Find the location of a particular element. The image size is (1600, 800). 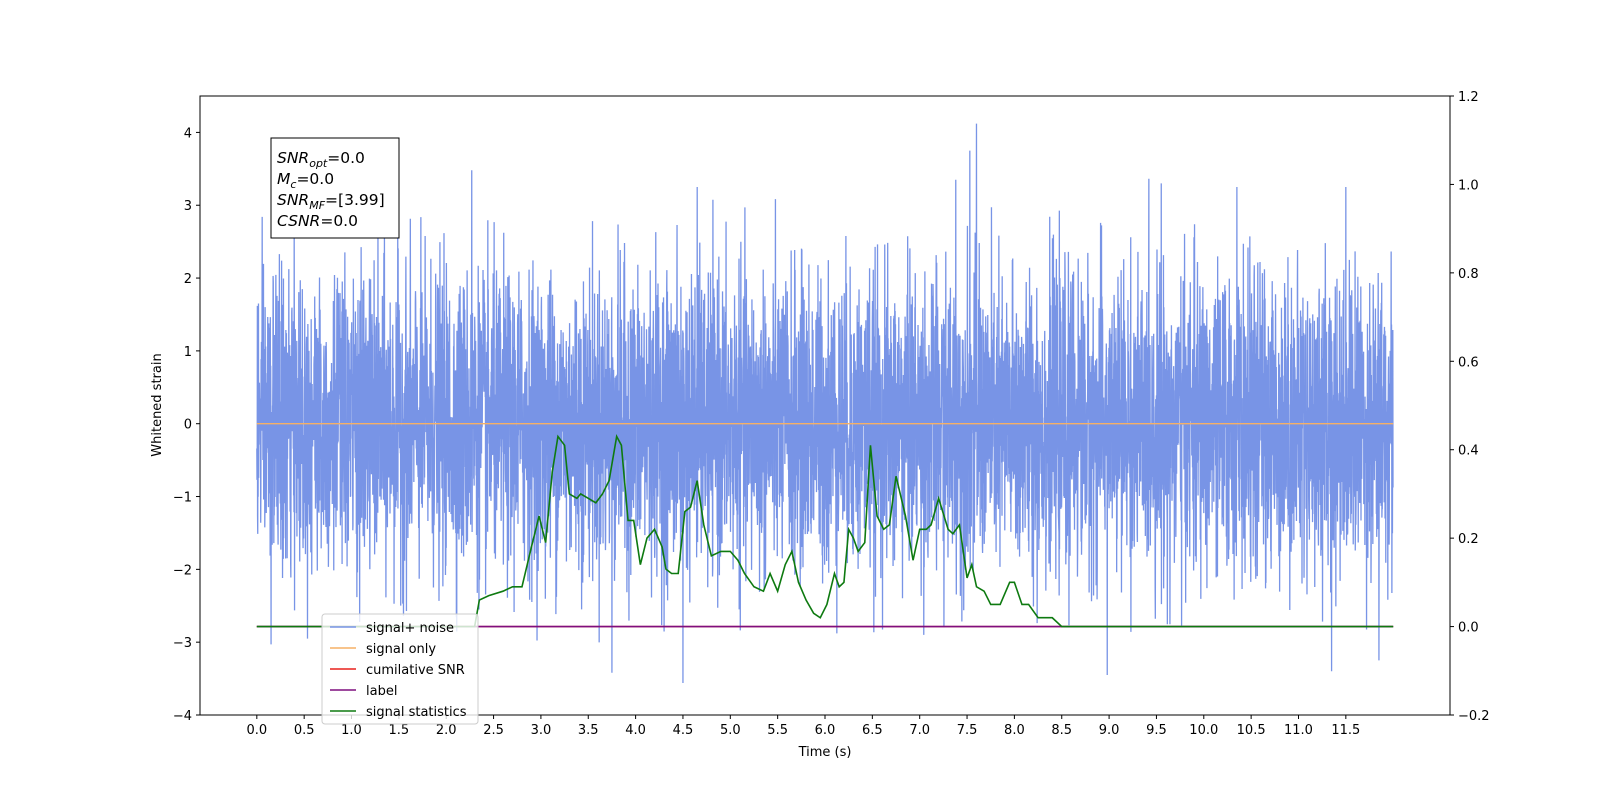

x-tick-label: 5.0 is located at coordinates (730, 730).